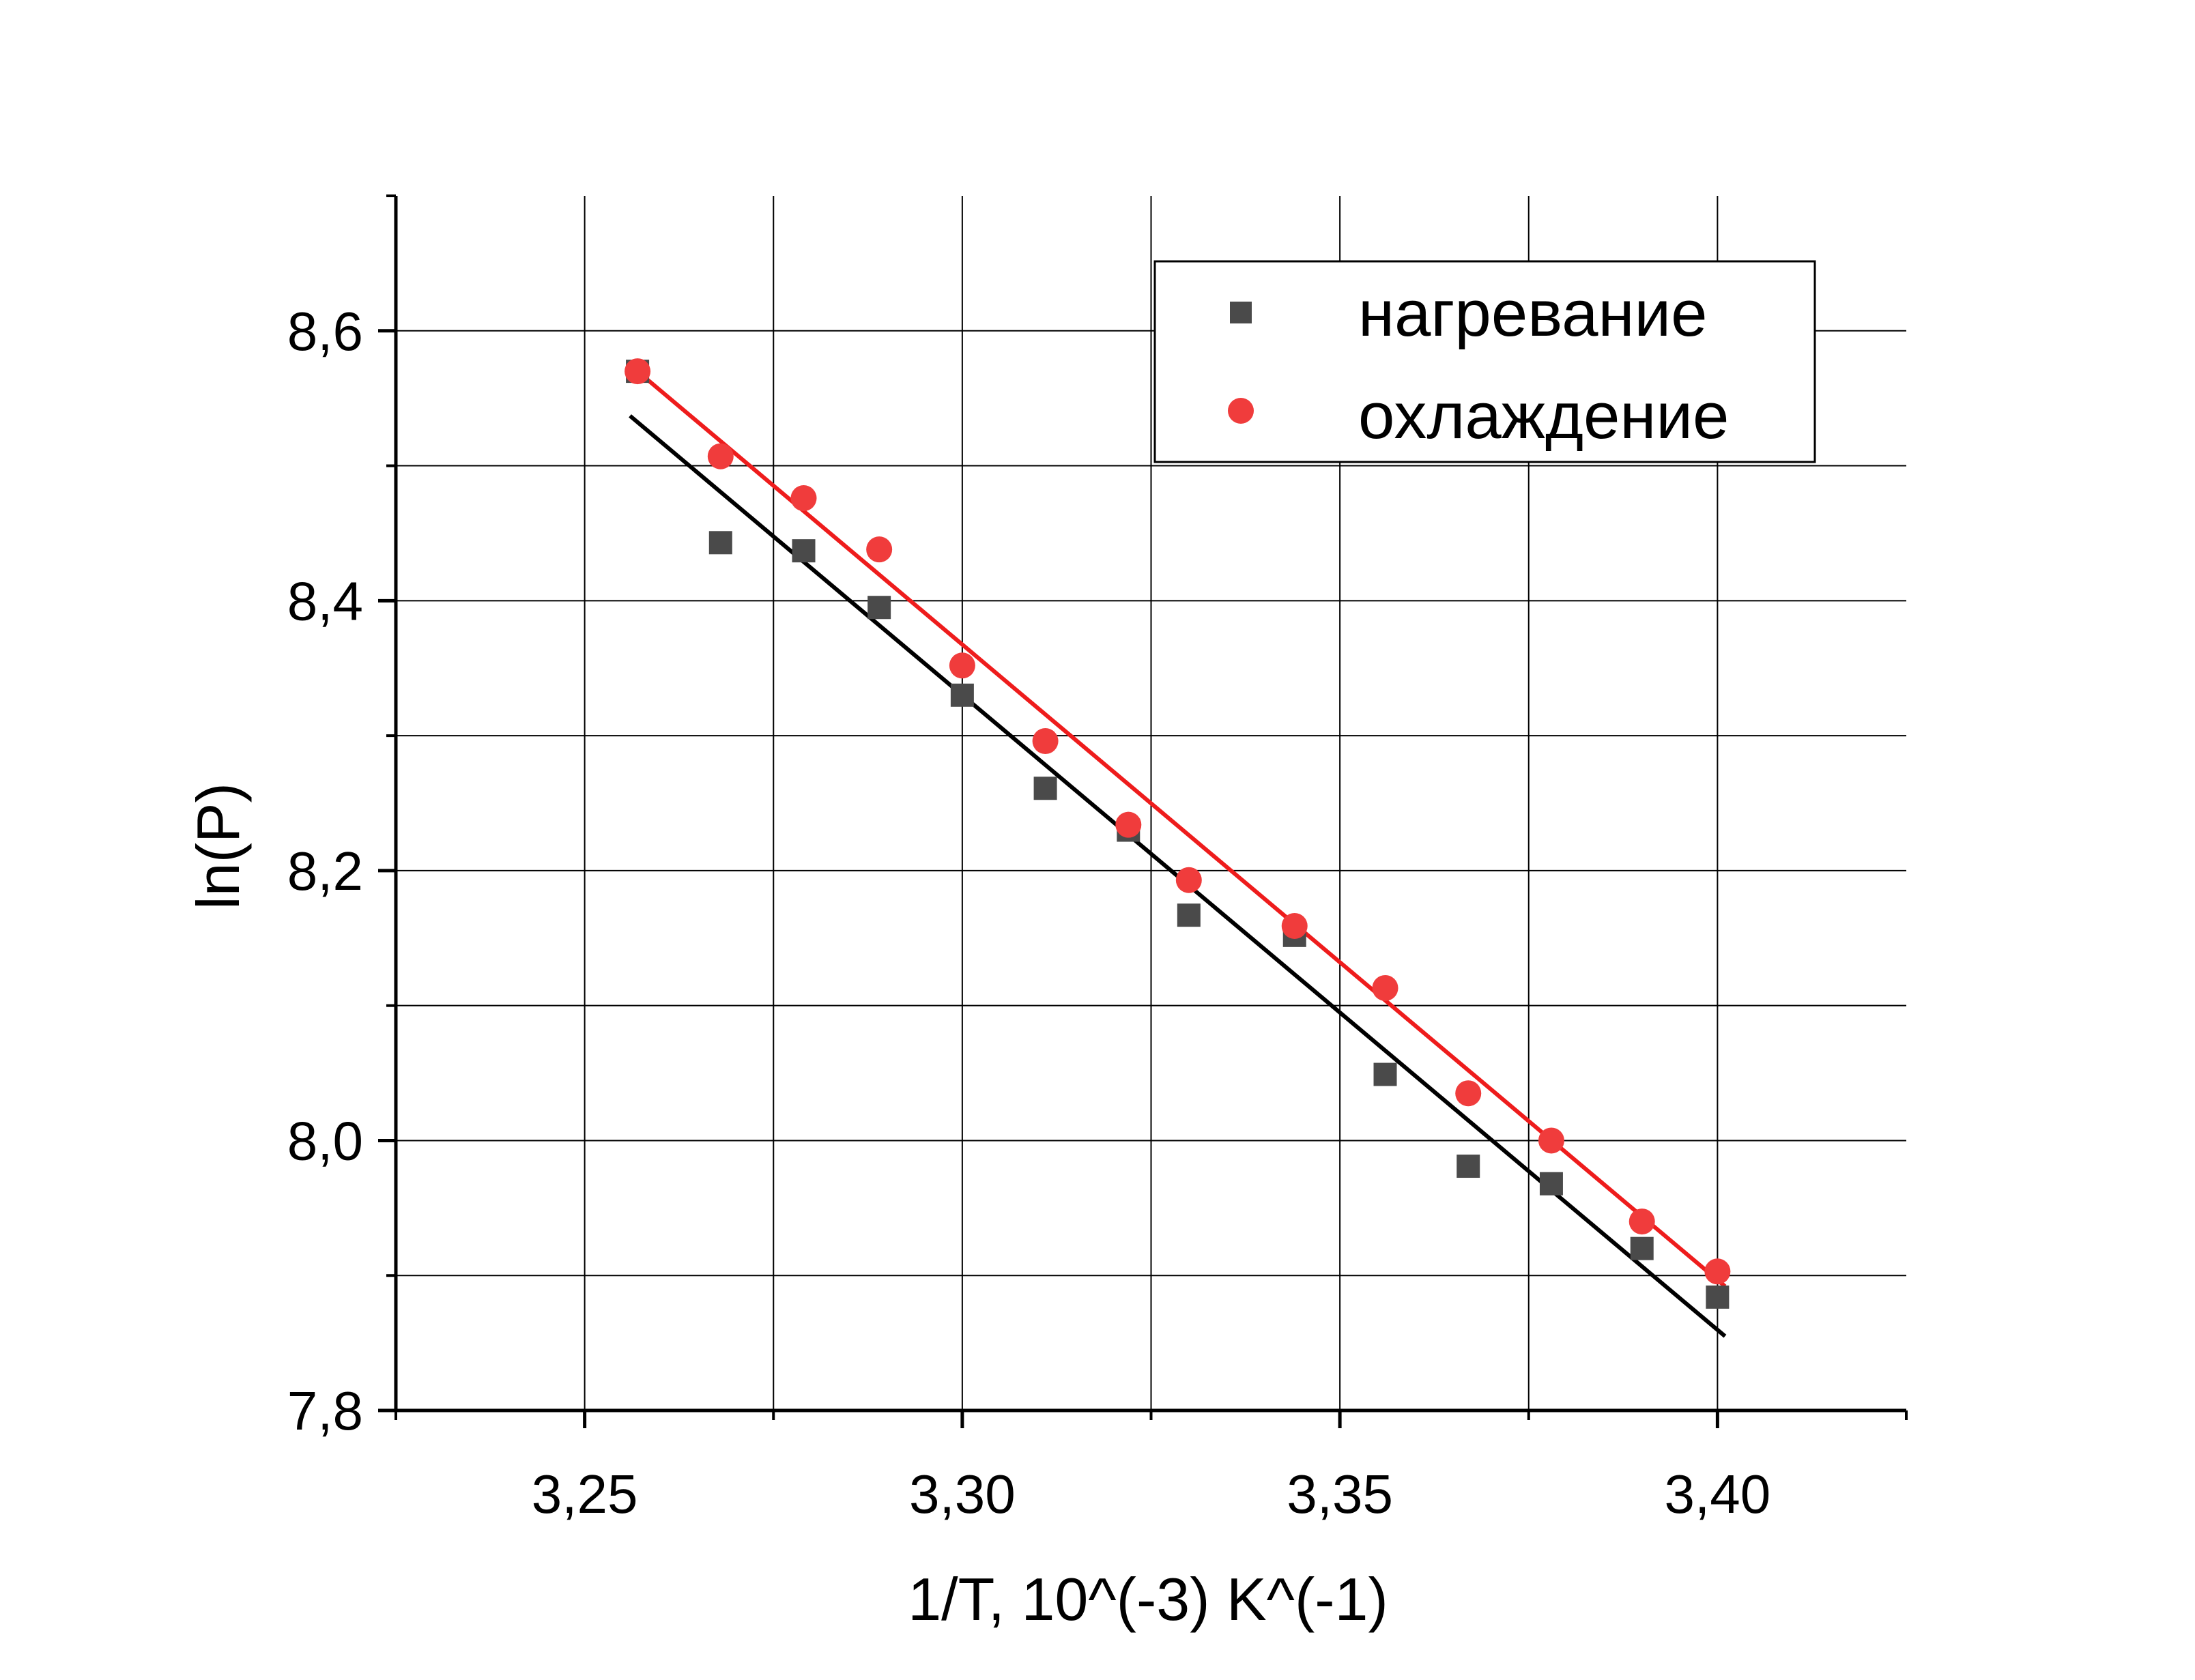 The height and width of the screenshot is (1680, 2195). What do you see at coordinates (1148, 1599) in the screenshot?
I see `x-axis-title: 1/T, 10^(-3) K^(-1)` at bounding box center [1148, 1599].